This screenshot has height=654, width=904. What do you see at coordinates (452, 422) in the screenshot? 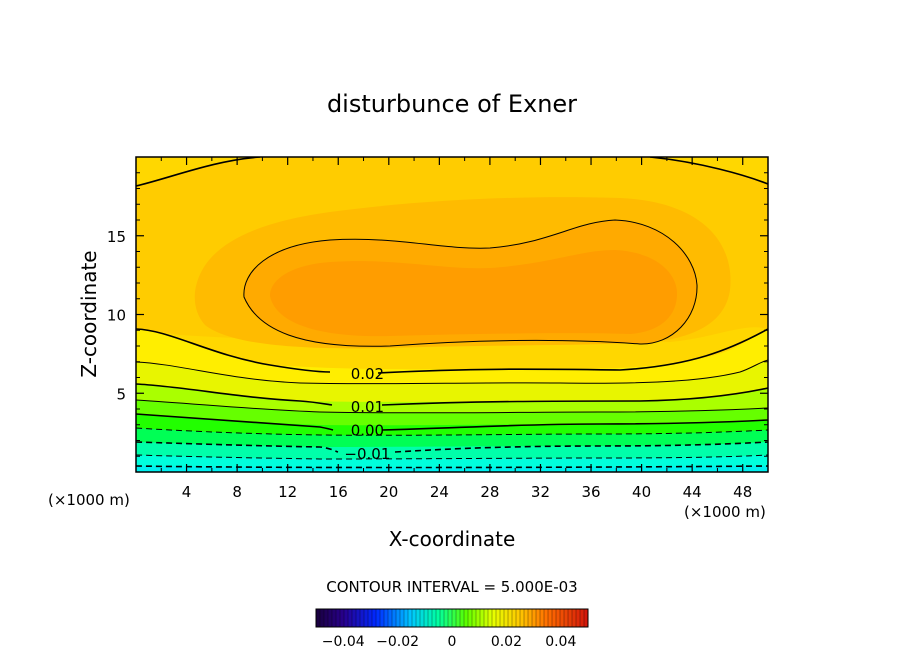
I see `contour-line-0p000` at bounding box center [452, 422].